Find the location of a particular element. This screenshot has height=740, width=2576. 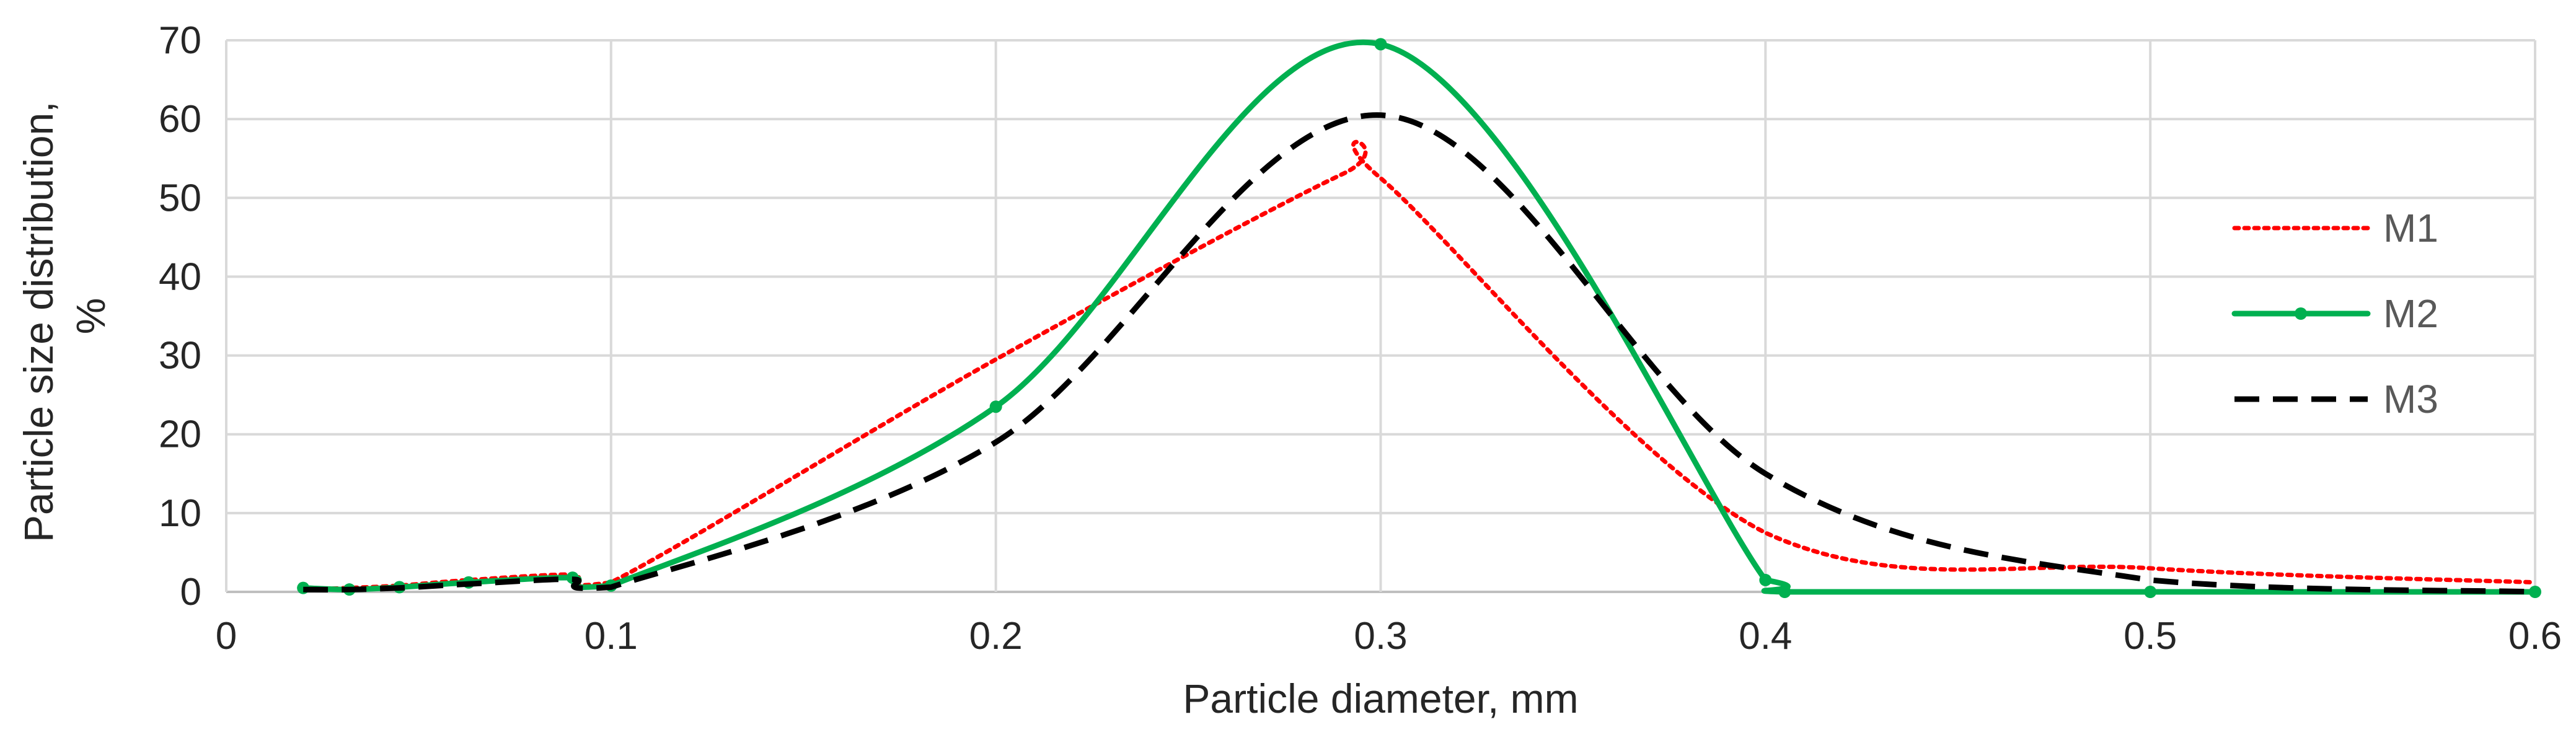

x-tick-label: 0.5 is located at coordinates (2150, 636).